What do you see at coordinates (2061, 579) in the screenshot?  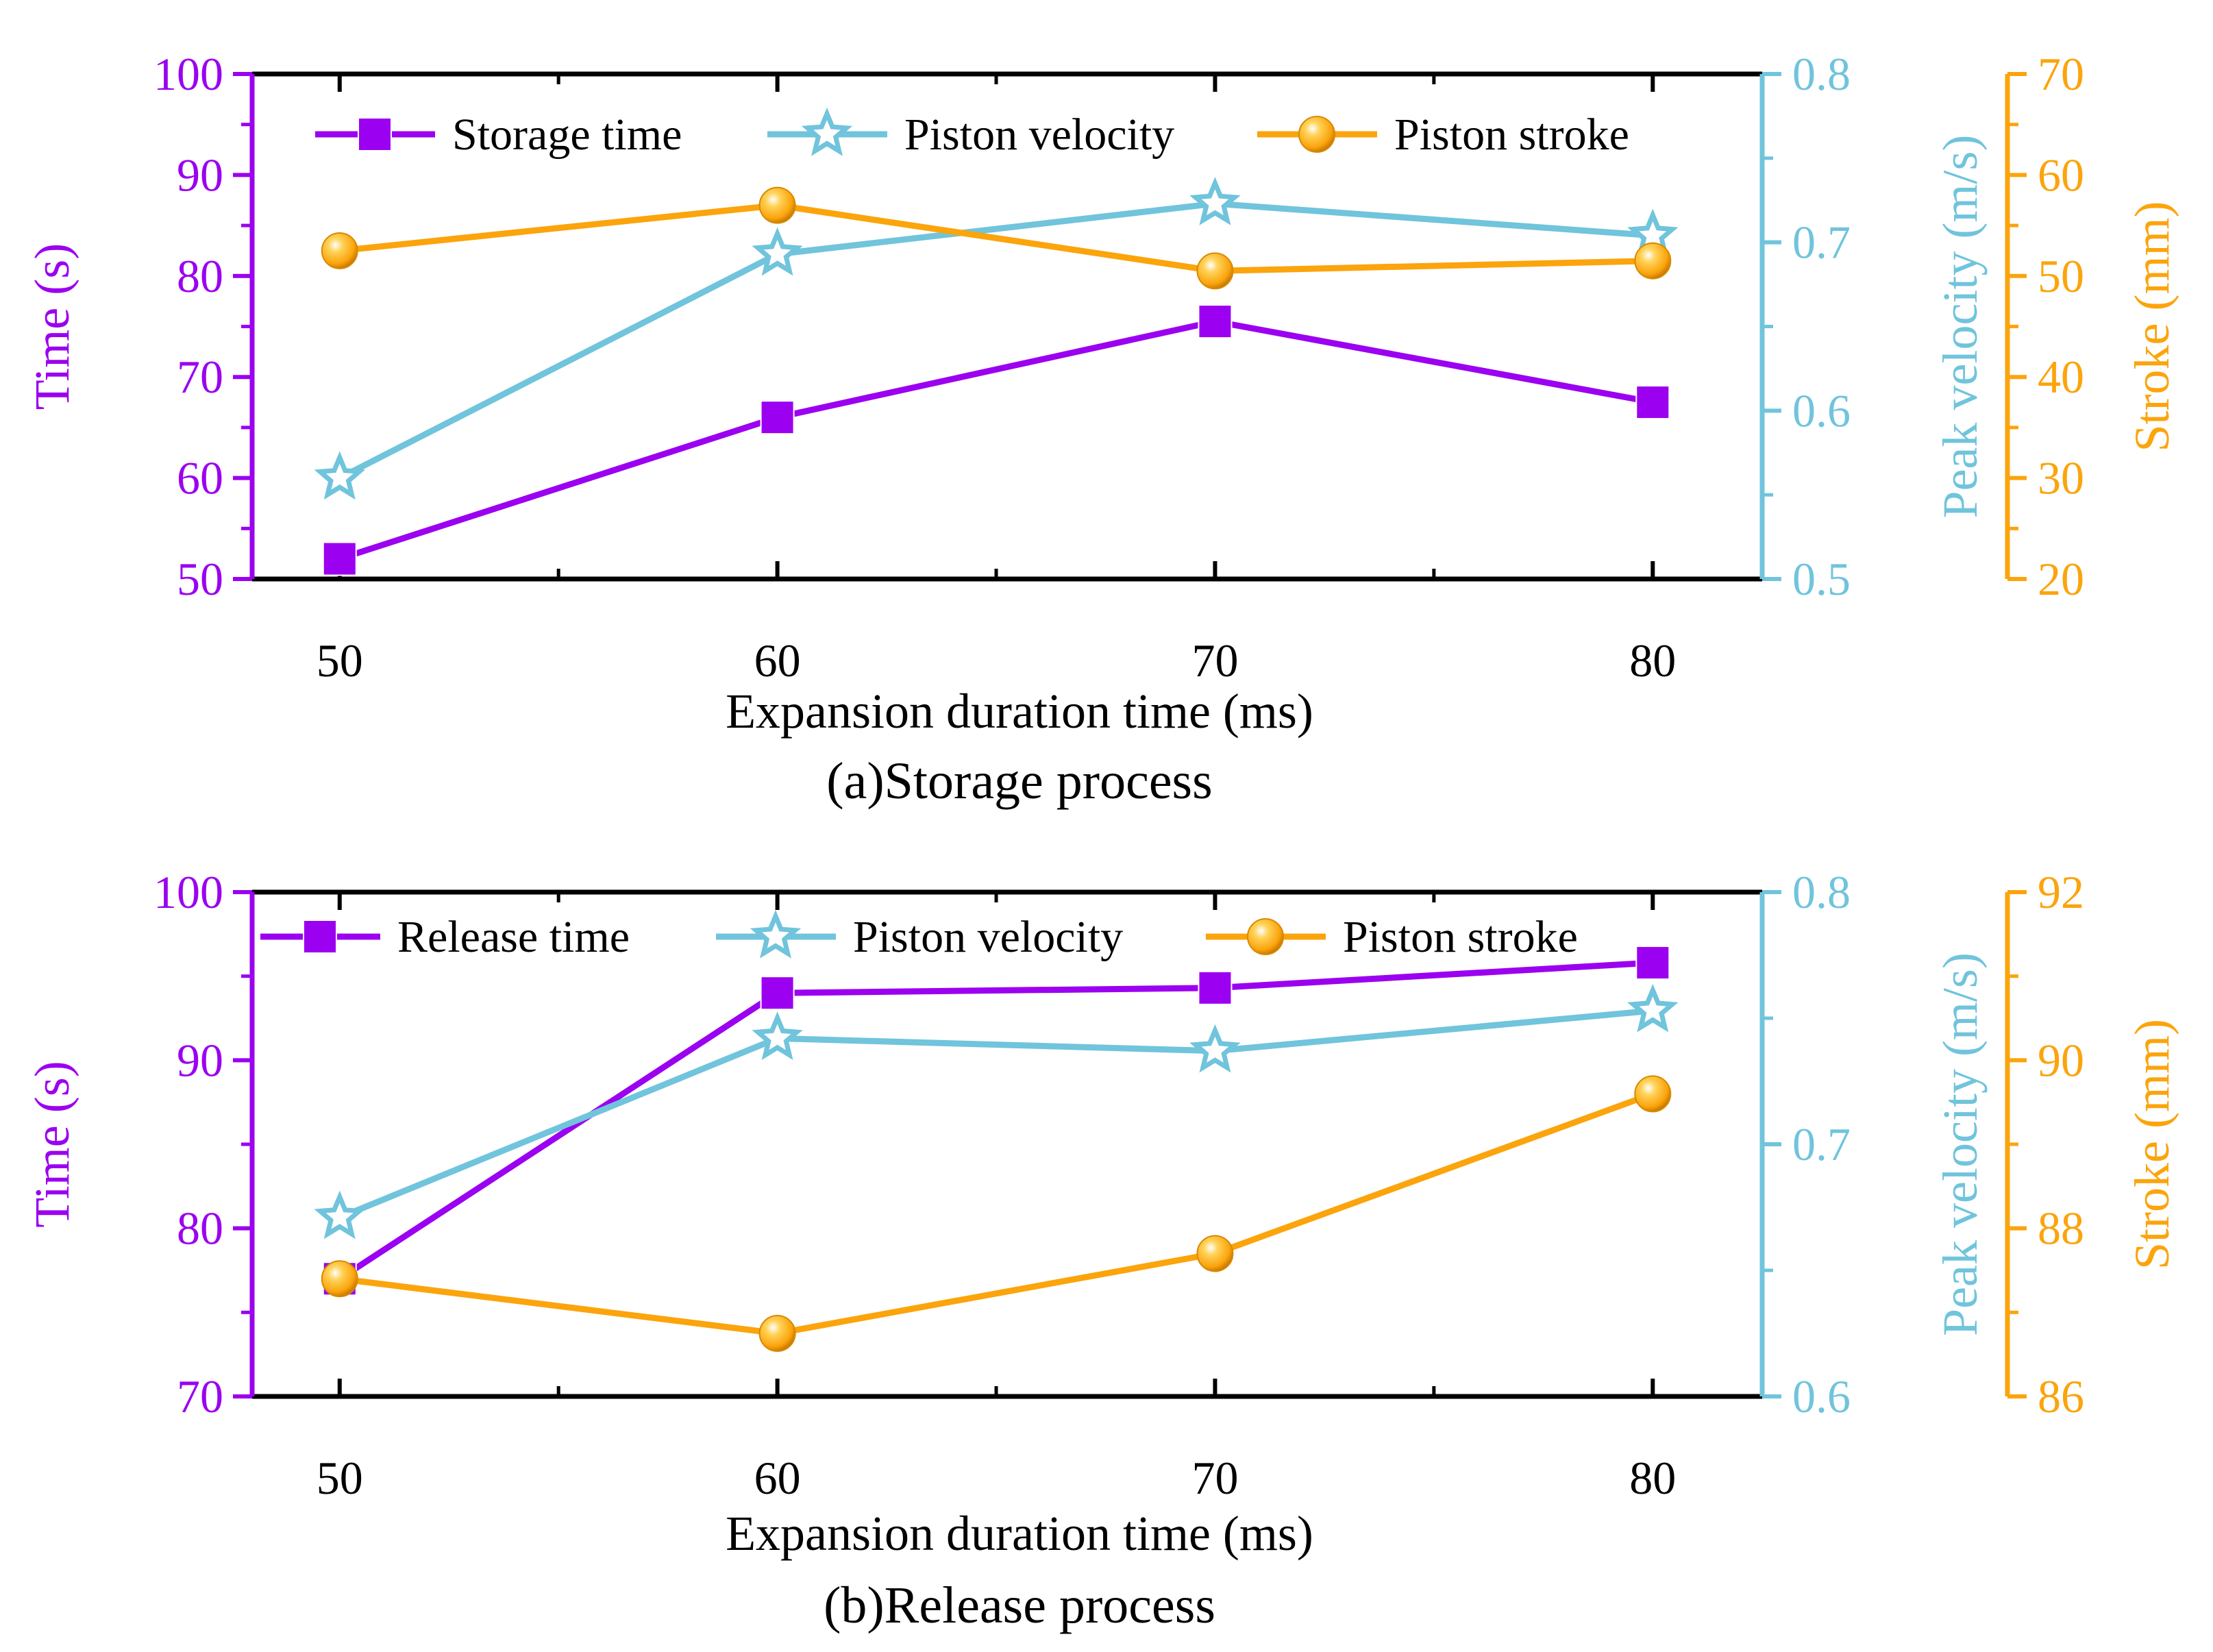 I see `tick-label: 20` at bounding box center [2061, 579].